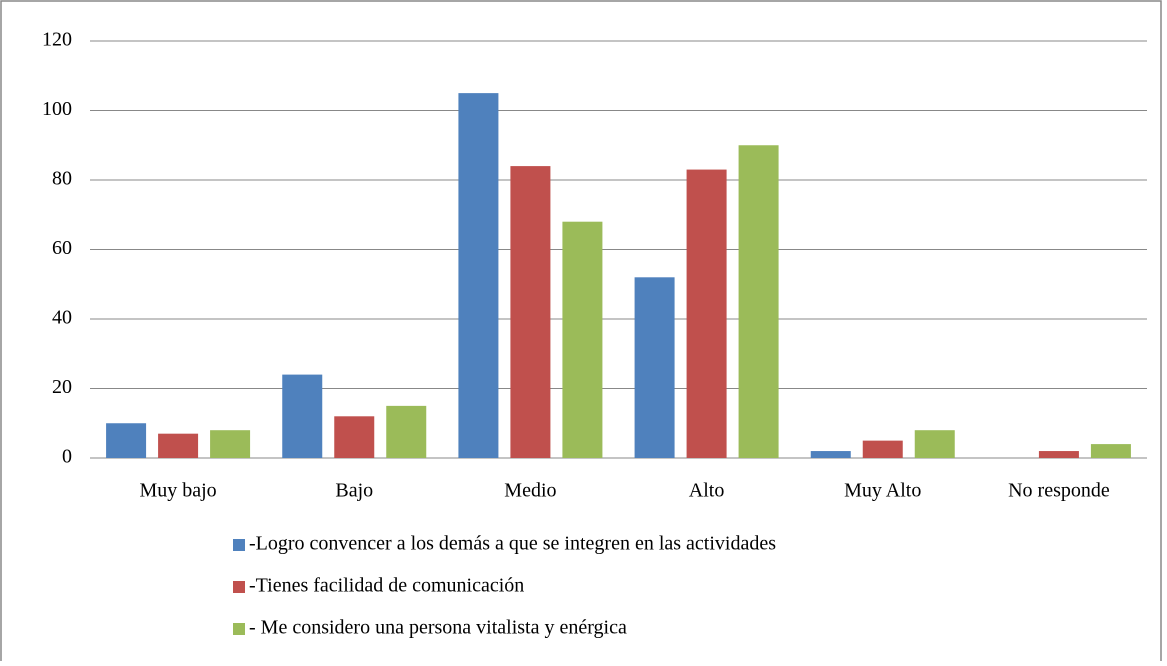 Image resolution: width=1167 pixels, height=666 pixels. What do you see at coordinates (386, 586) in the screenshot?
I see `legend-label: -Tienes facilidad de comunicación` at bounding box center [386, 586].